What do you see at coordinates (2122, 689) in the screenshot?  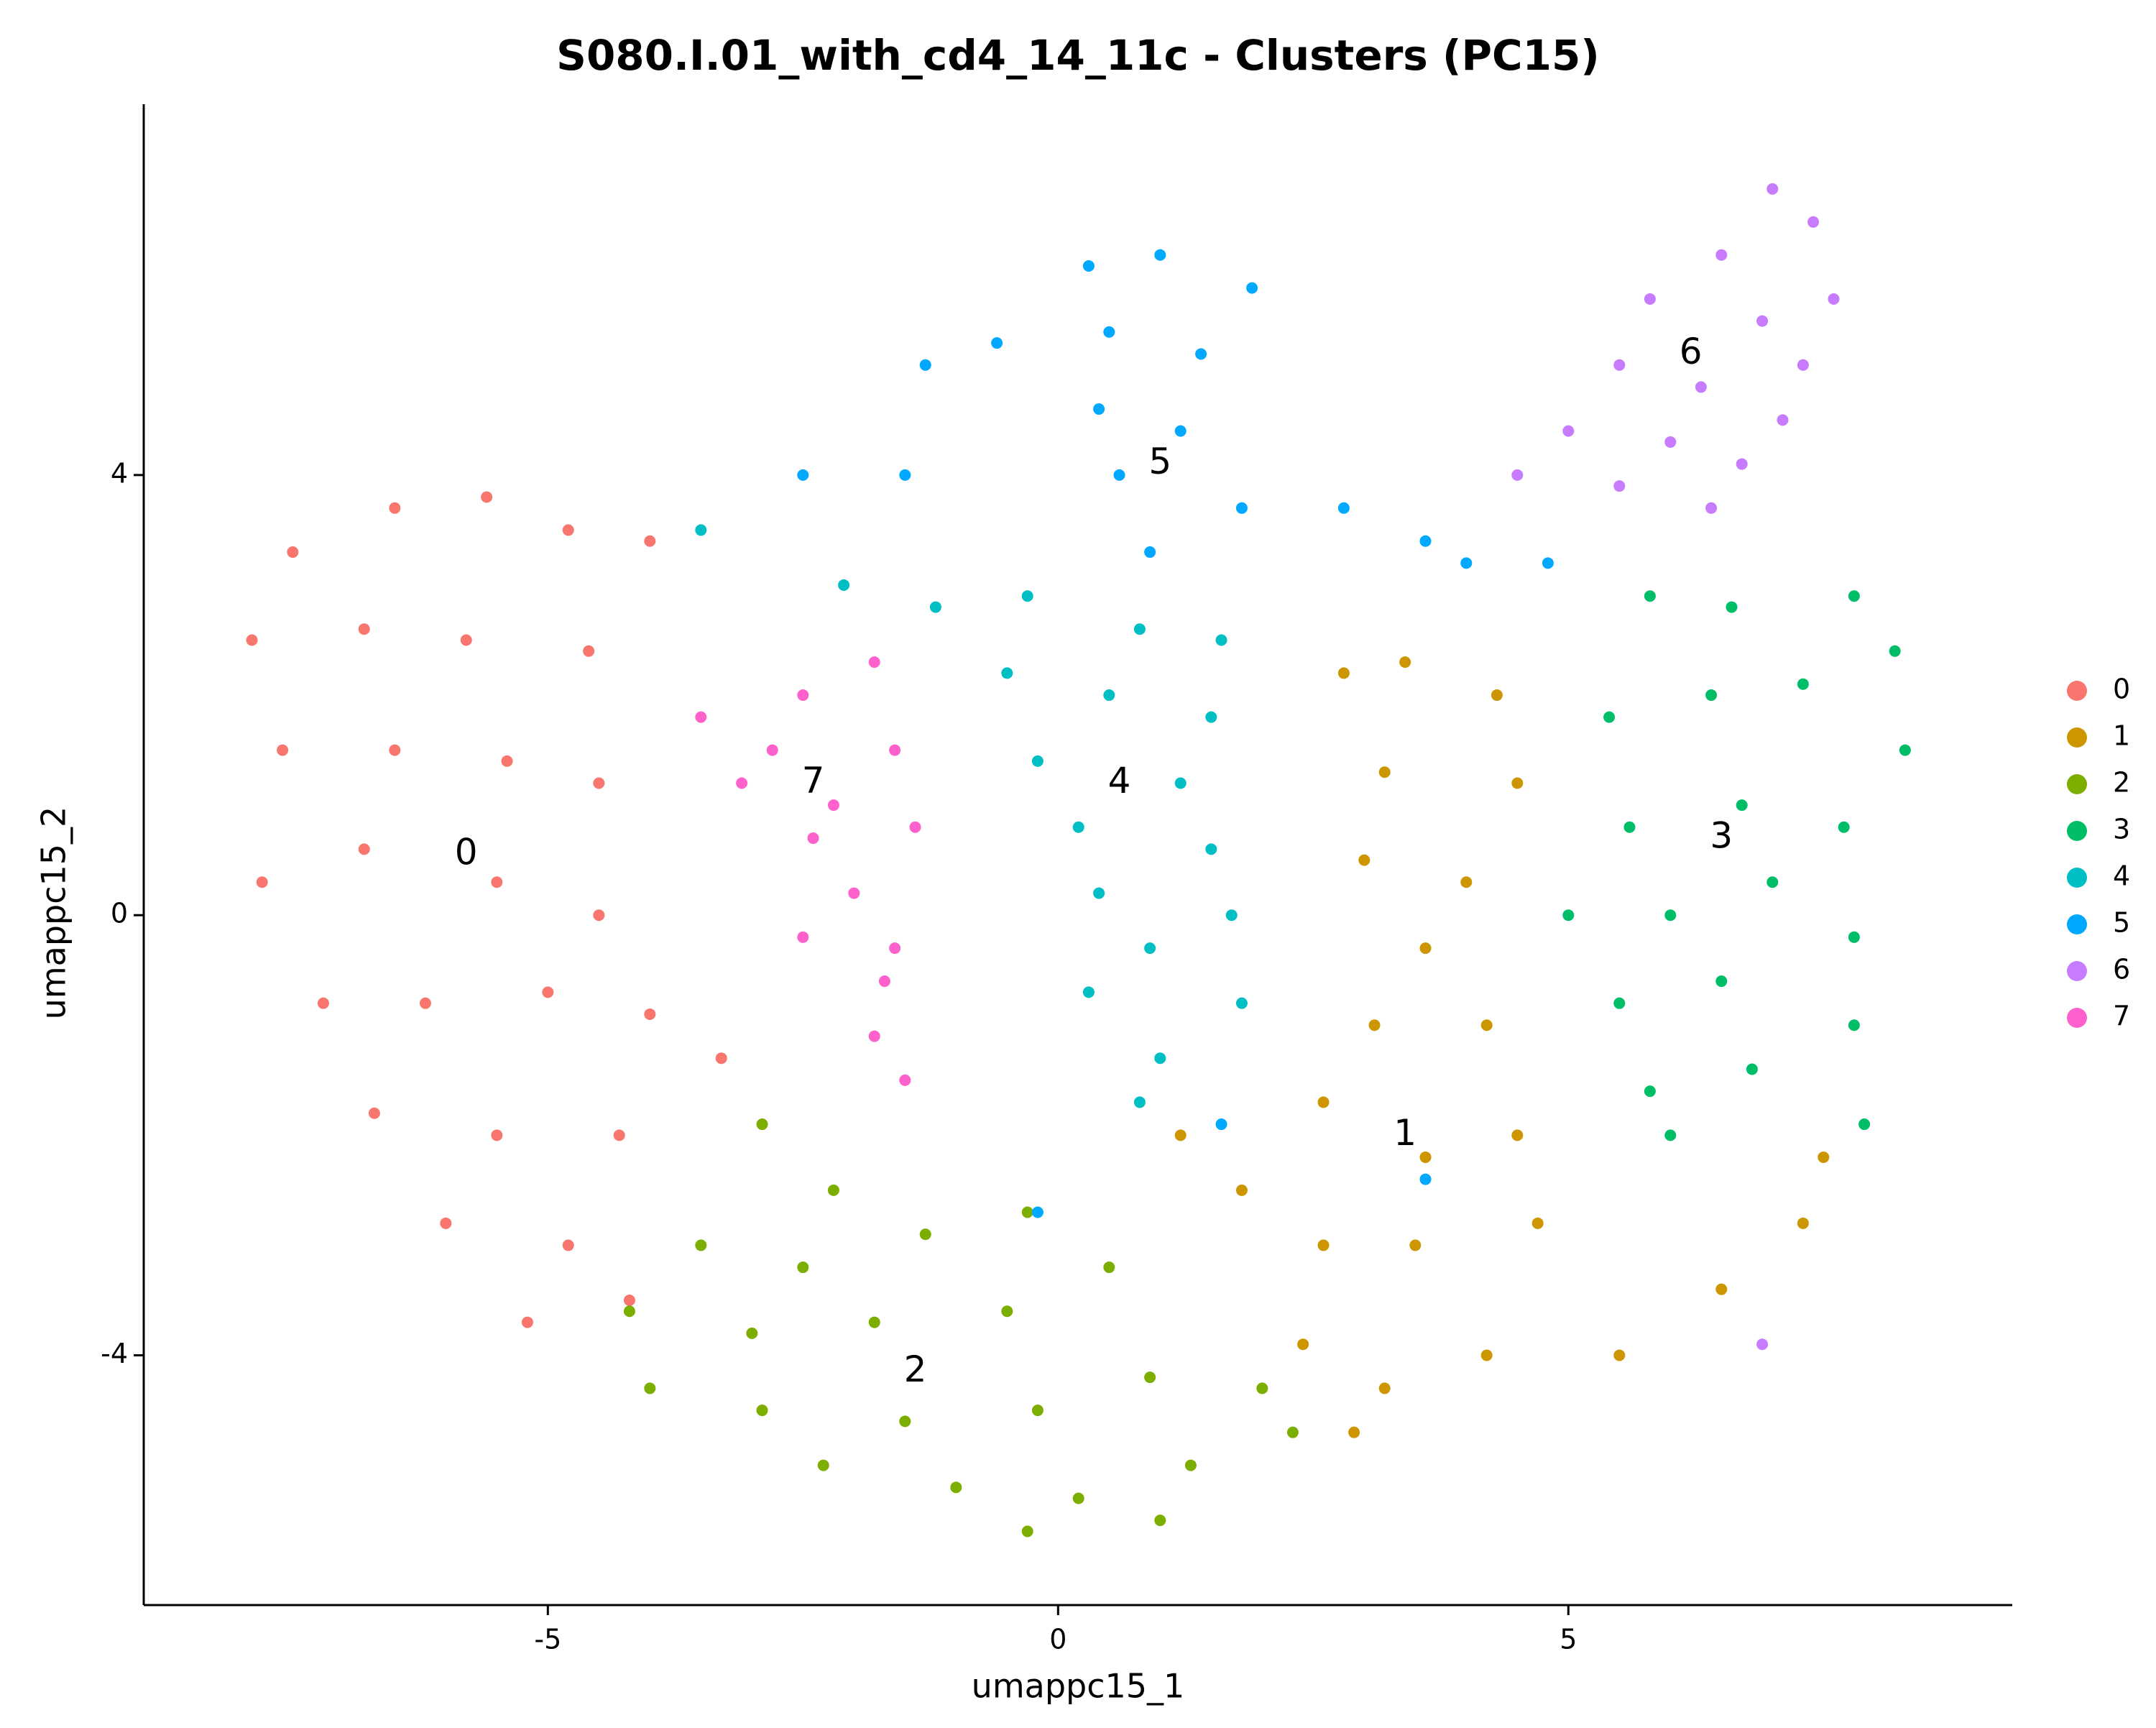 I see `legend-label: 0` at bounding box center [2122, 689].